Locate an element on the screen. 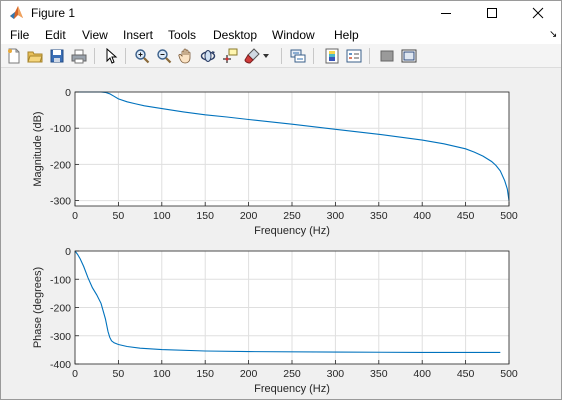 Image resolution: width=562 pixels, height=400 pixels. y-axis-label: Phase (degrees) is located at coordinates (38, 307).